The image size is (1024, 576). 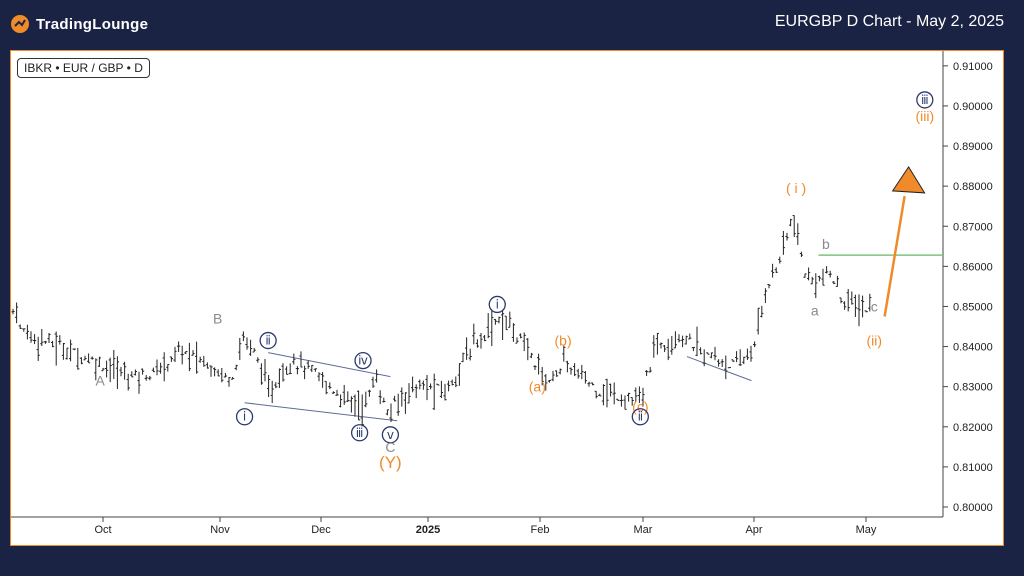 What do you see at coordinates (220, 530) in the screenshot?
I see `time-tick-label: Nov` at bounding box center [220, 530].